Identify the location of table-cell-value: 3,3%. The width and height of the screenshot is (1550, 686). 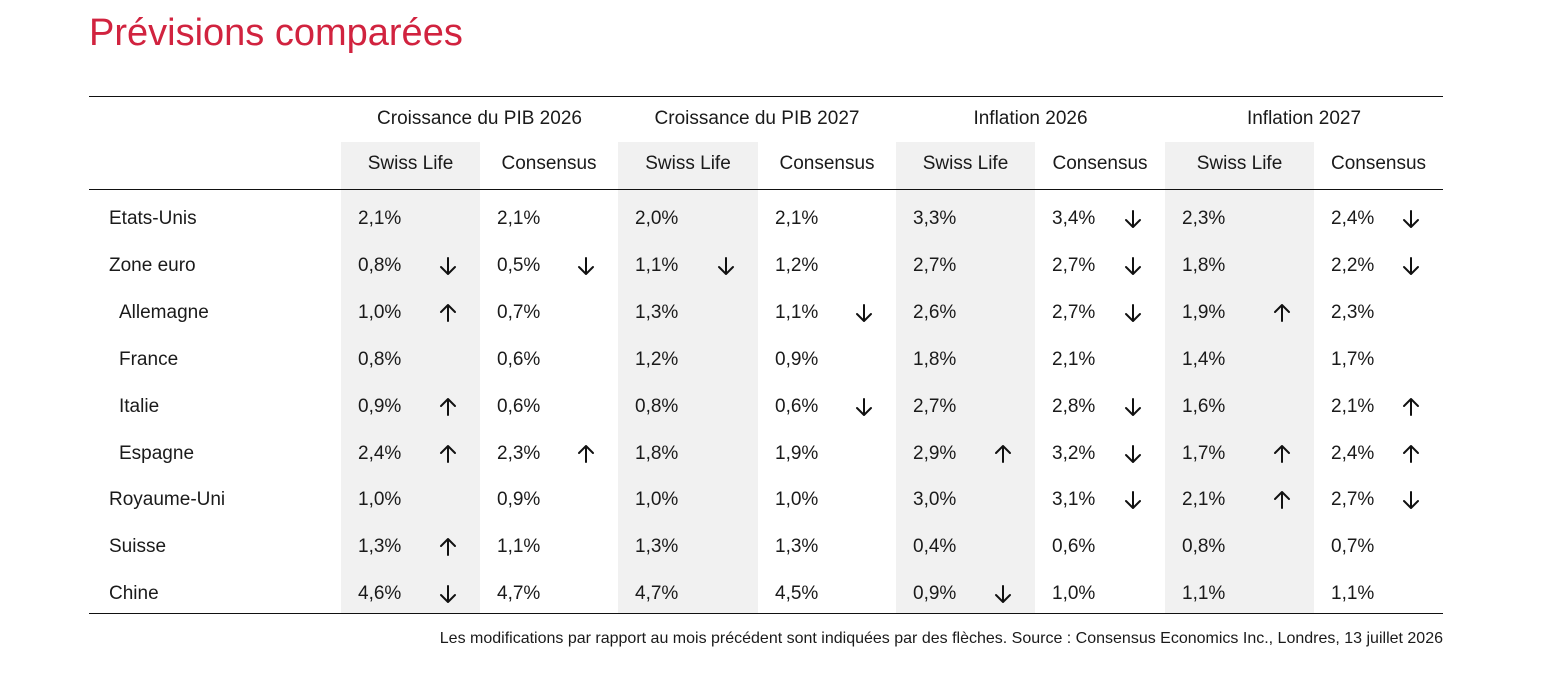
(935, 218).